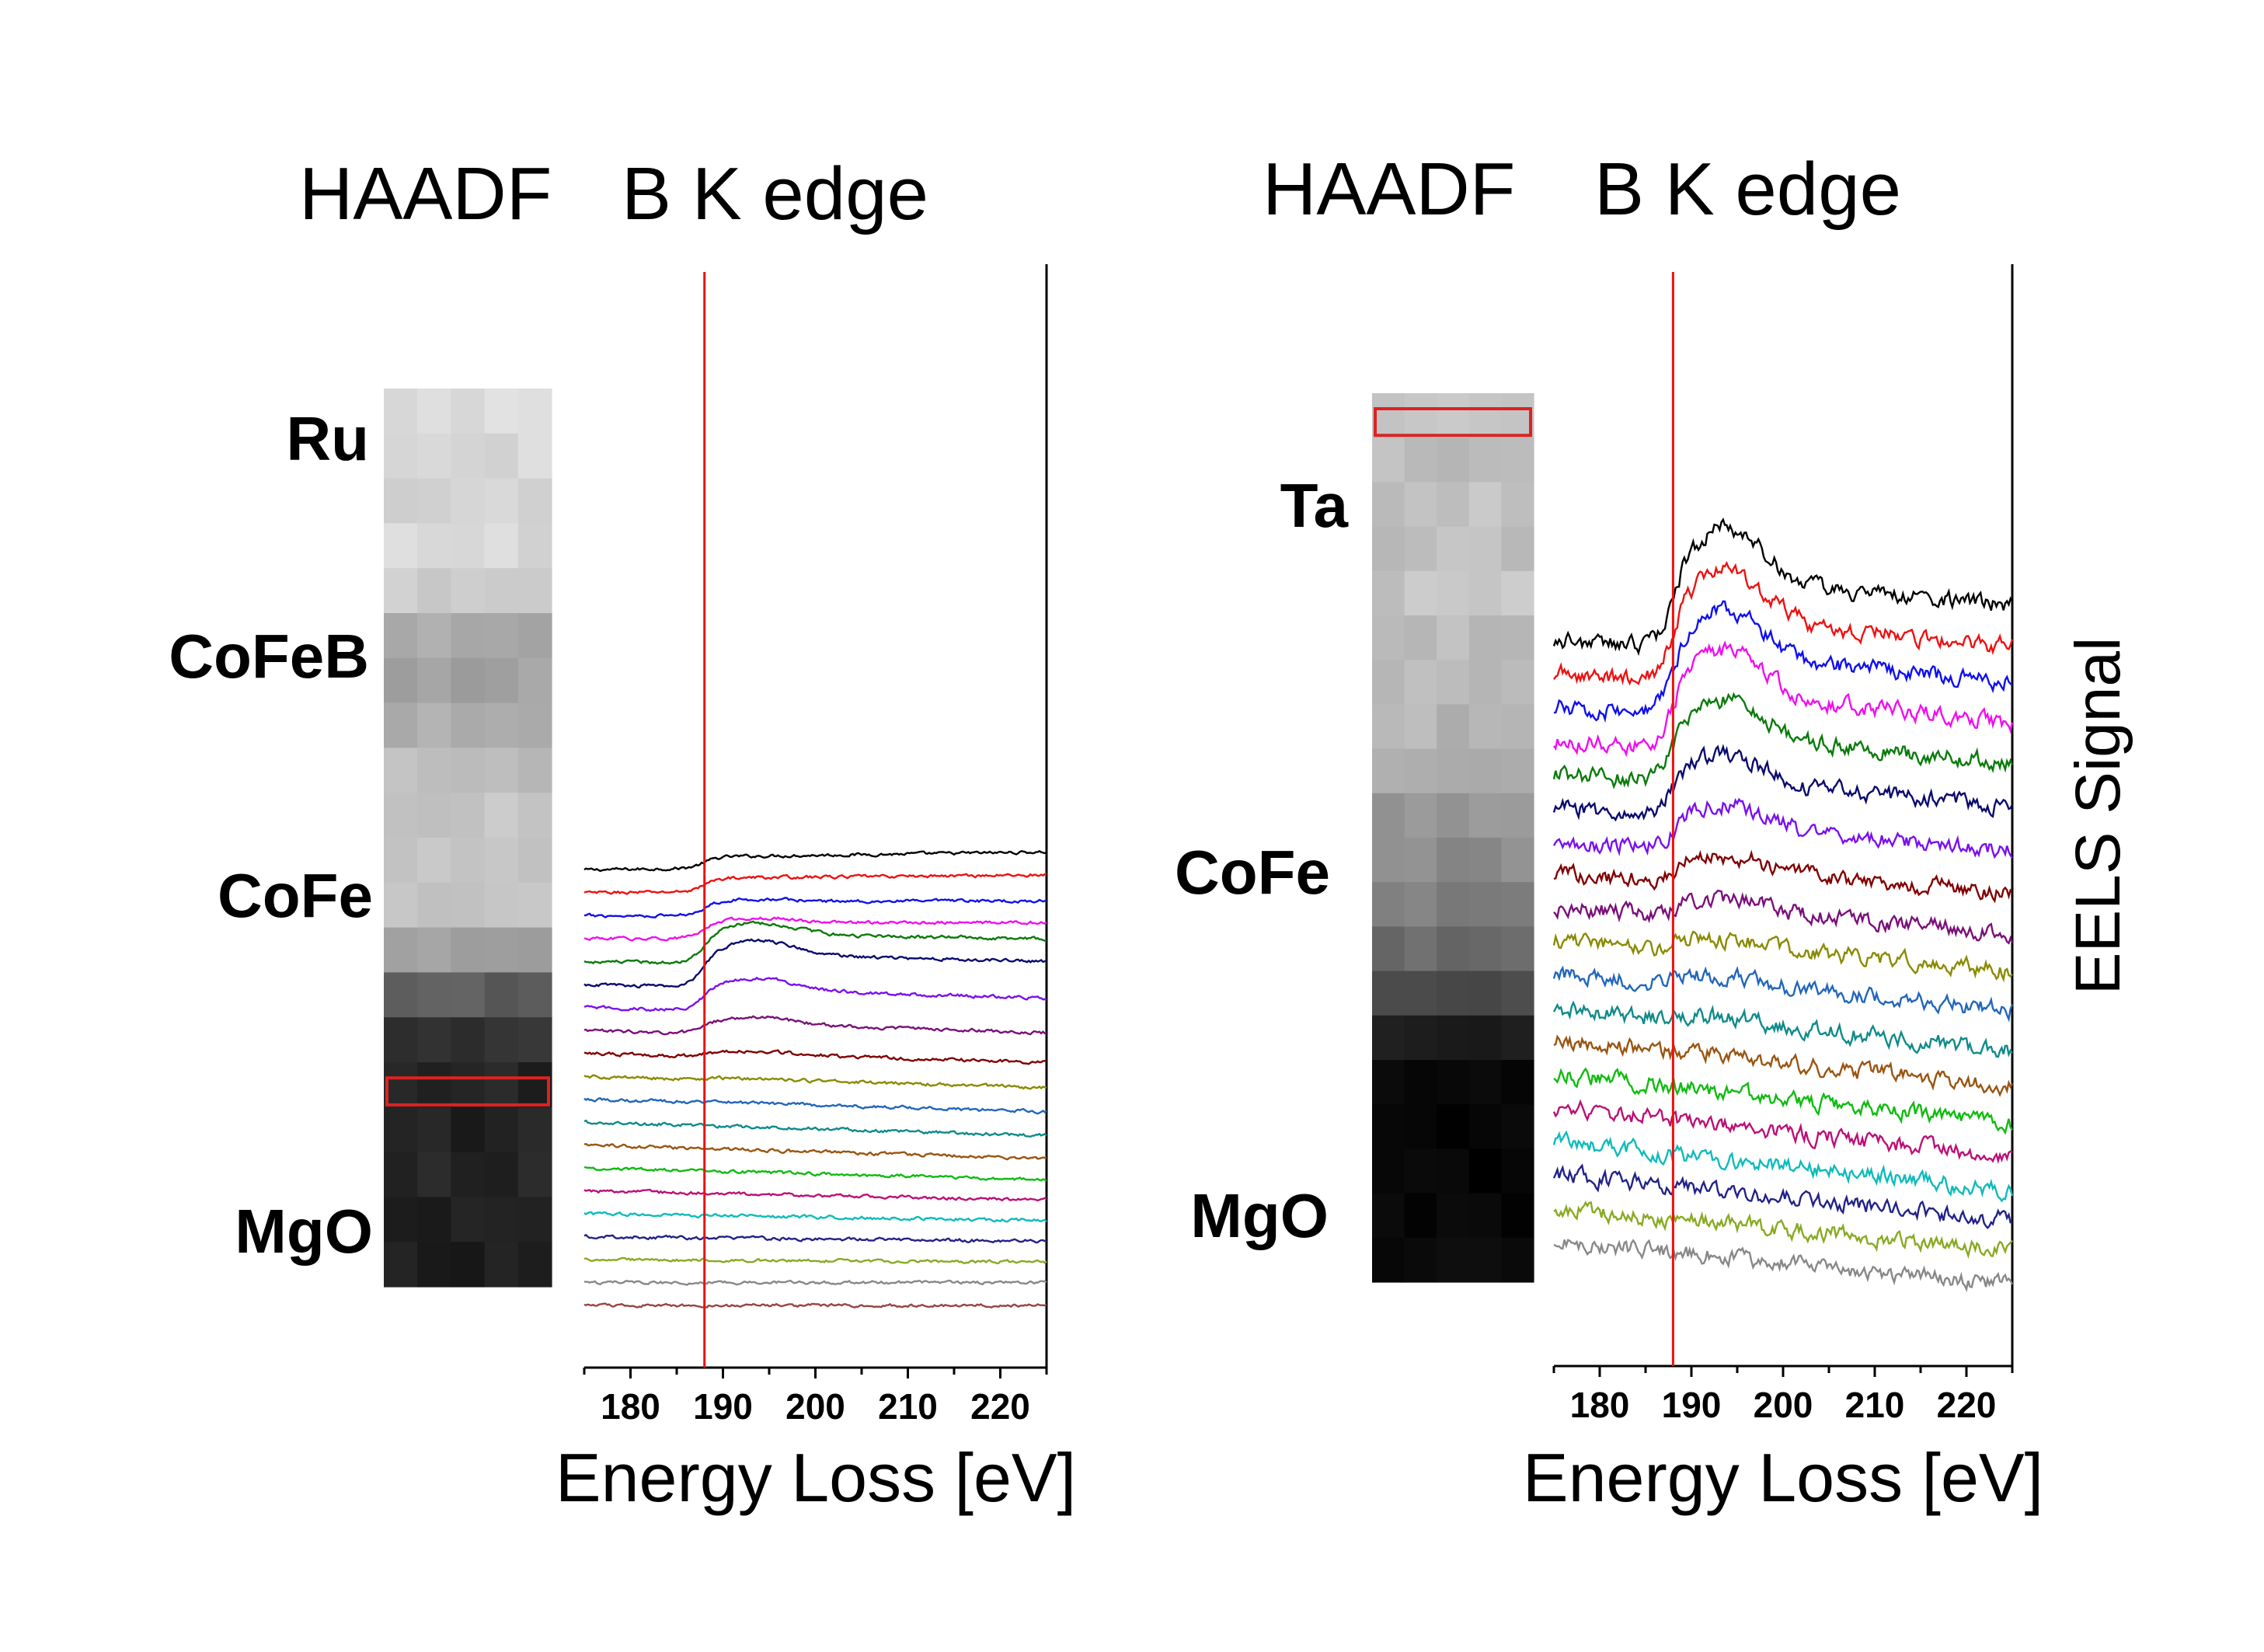  I want to click on right-haadf-strip, so click(1453, 838).